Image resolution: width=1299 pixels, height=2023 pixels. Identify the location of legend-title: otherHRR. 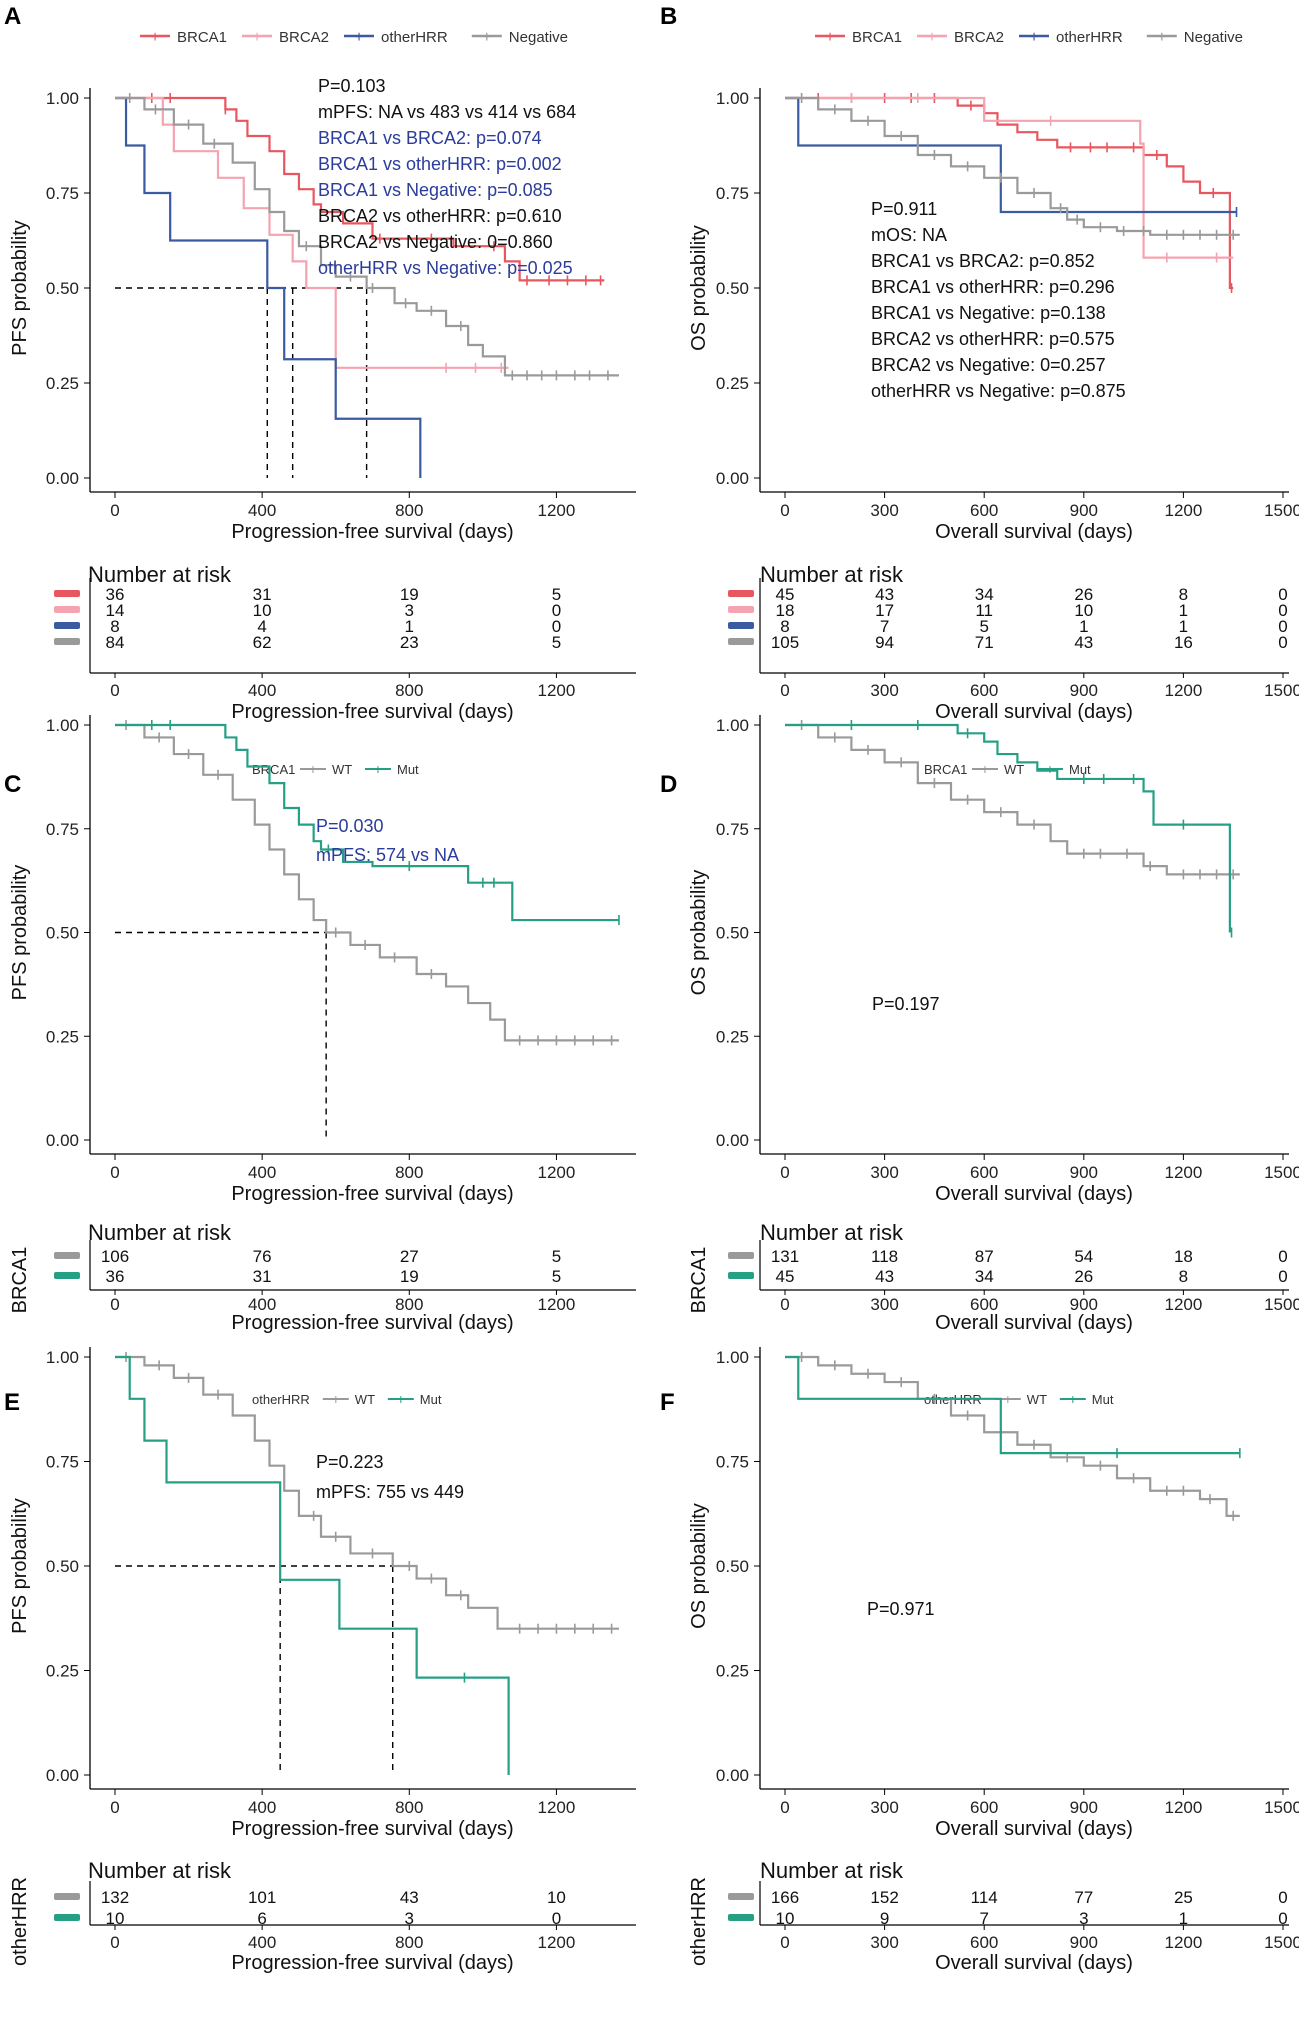
(281, 1399).